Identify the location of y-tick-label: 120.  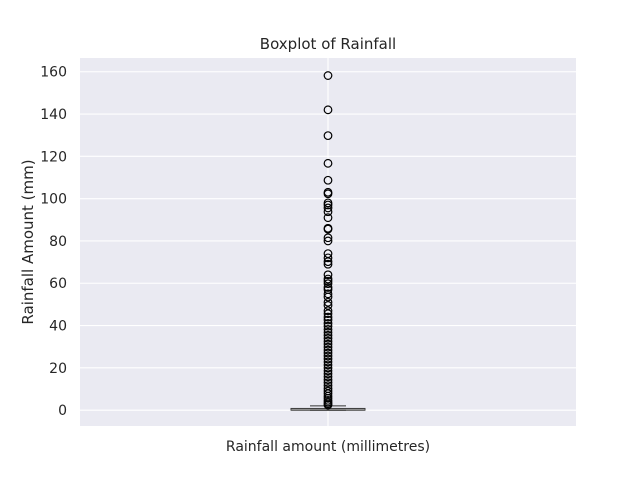
(53, 157).